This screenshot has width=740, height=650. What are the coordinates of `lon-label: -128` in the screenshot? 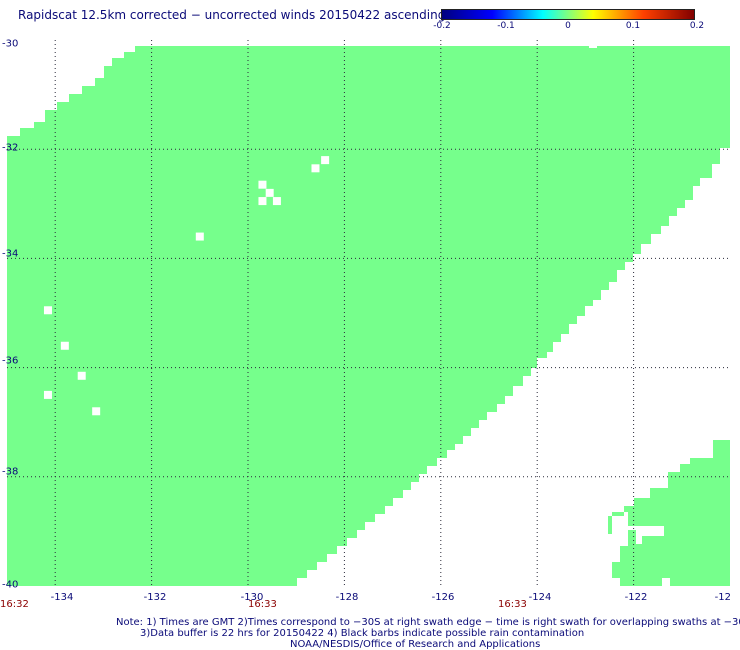 It's located at (347, 597).